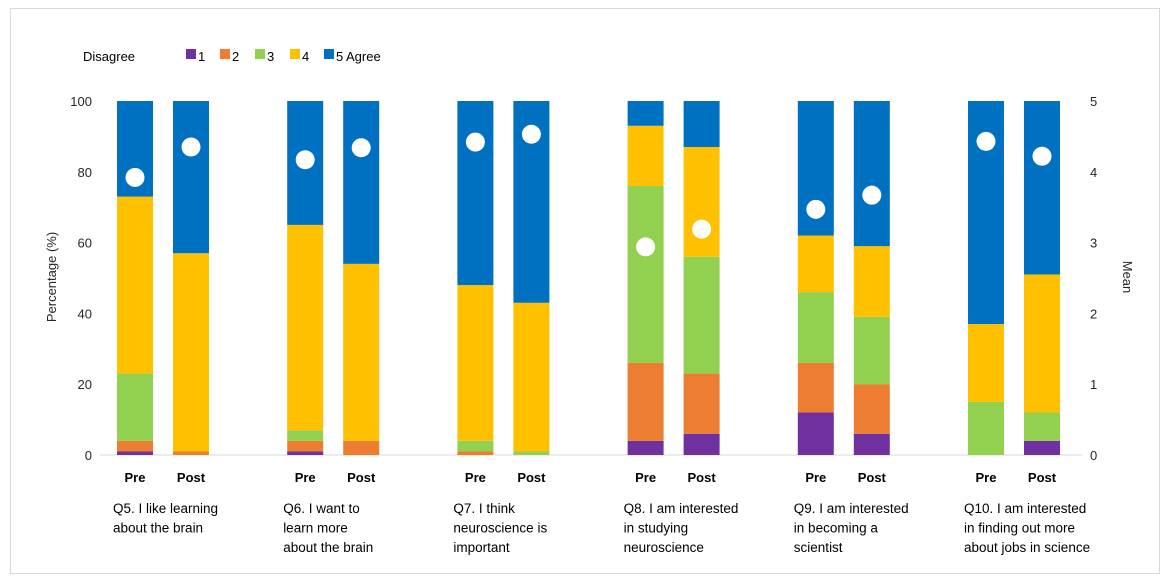  What do you see at coordinates (1127, 277) in the screenshot?
I see `y2-axis-title: Mean` at bounding box center [1127, 277].